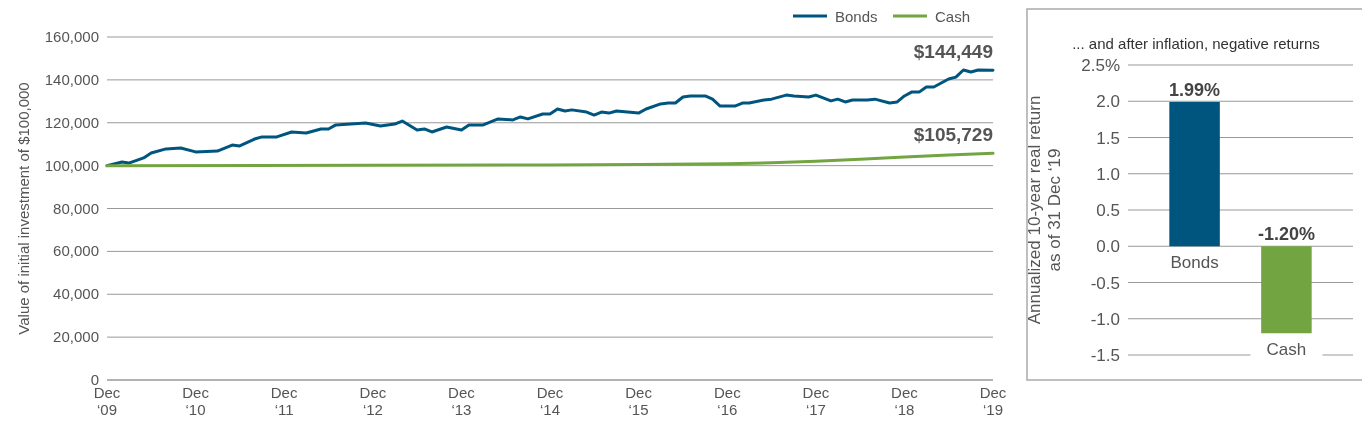 The image size is (1370, 429). Describe the element at coordinates (1108, 247) in the screenshot. I see `y-tick-label: 0.0` at that location.